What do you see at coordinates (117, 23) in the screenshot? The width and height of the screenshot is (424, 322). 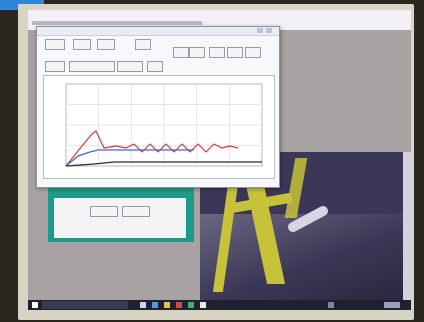 I see `background-app-menubar` at bounding box center [117, 23].